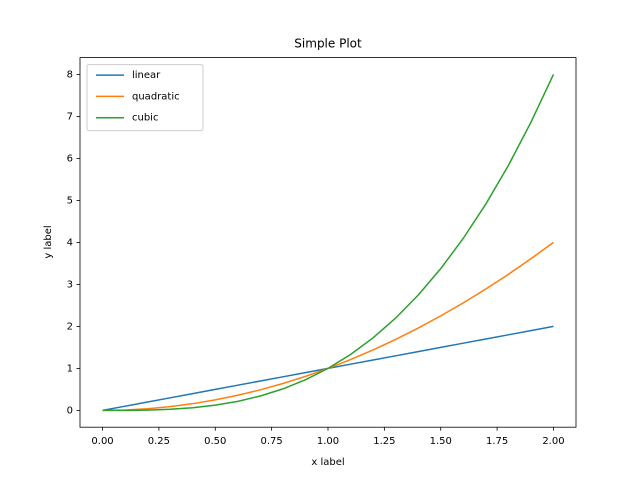 The width and height of the screenshot is (640, 480). What do you see at coordinates (159, 441) in the screenshot?
I see `x-tick-label: 0.25` at bounding box center [159, 441].